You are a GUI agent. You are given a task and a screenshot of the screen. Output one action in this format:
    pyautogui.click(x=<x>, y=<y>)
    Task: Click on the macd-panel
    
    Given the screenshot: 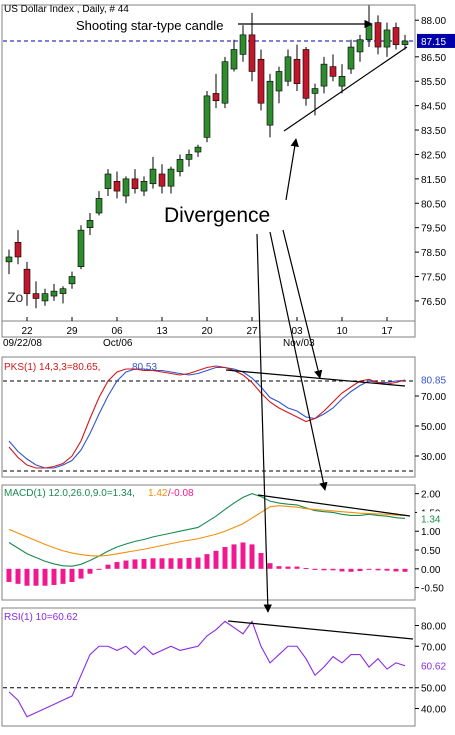 What is the action you would take?
    pyautogui.click(x=208, y=542)
    